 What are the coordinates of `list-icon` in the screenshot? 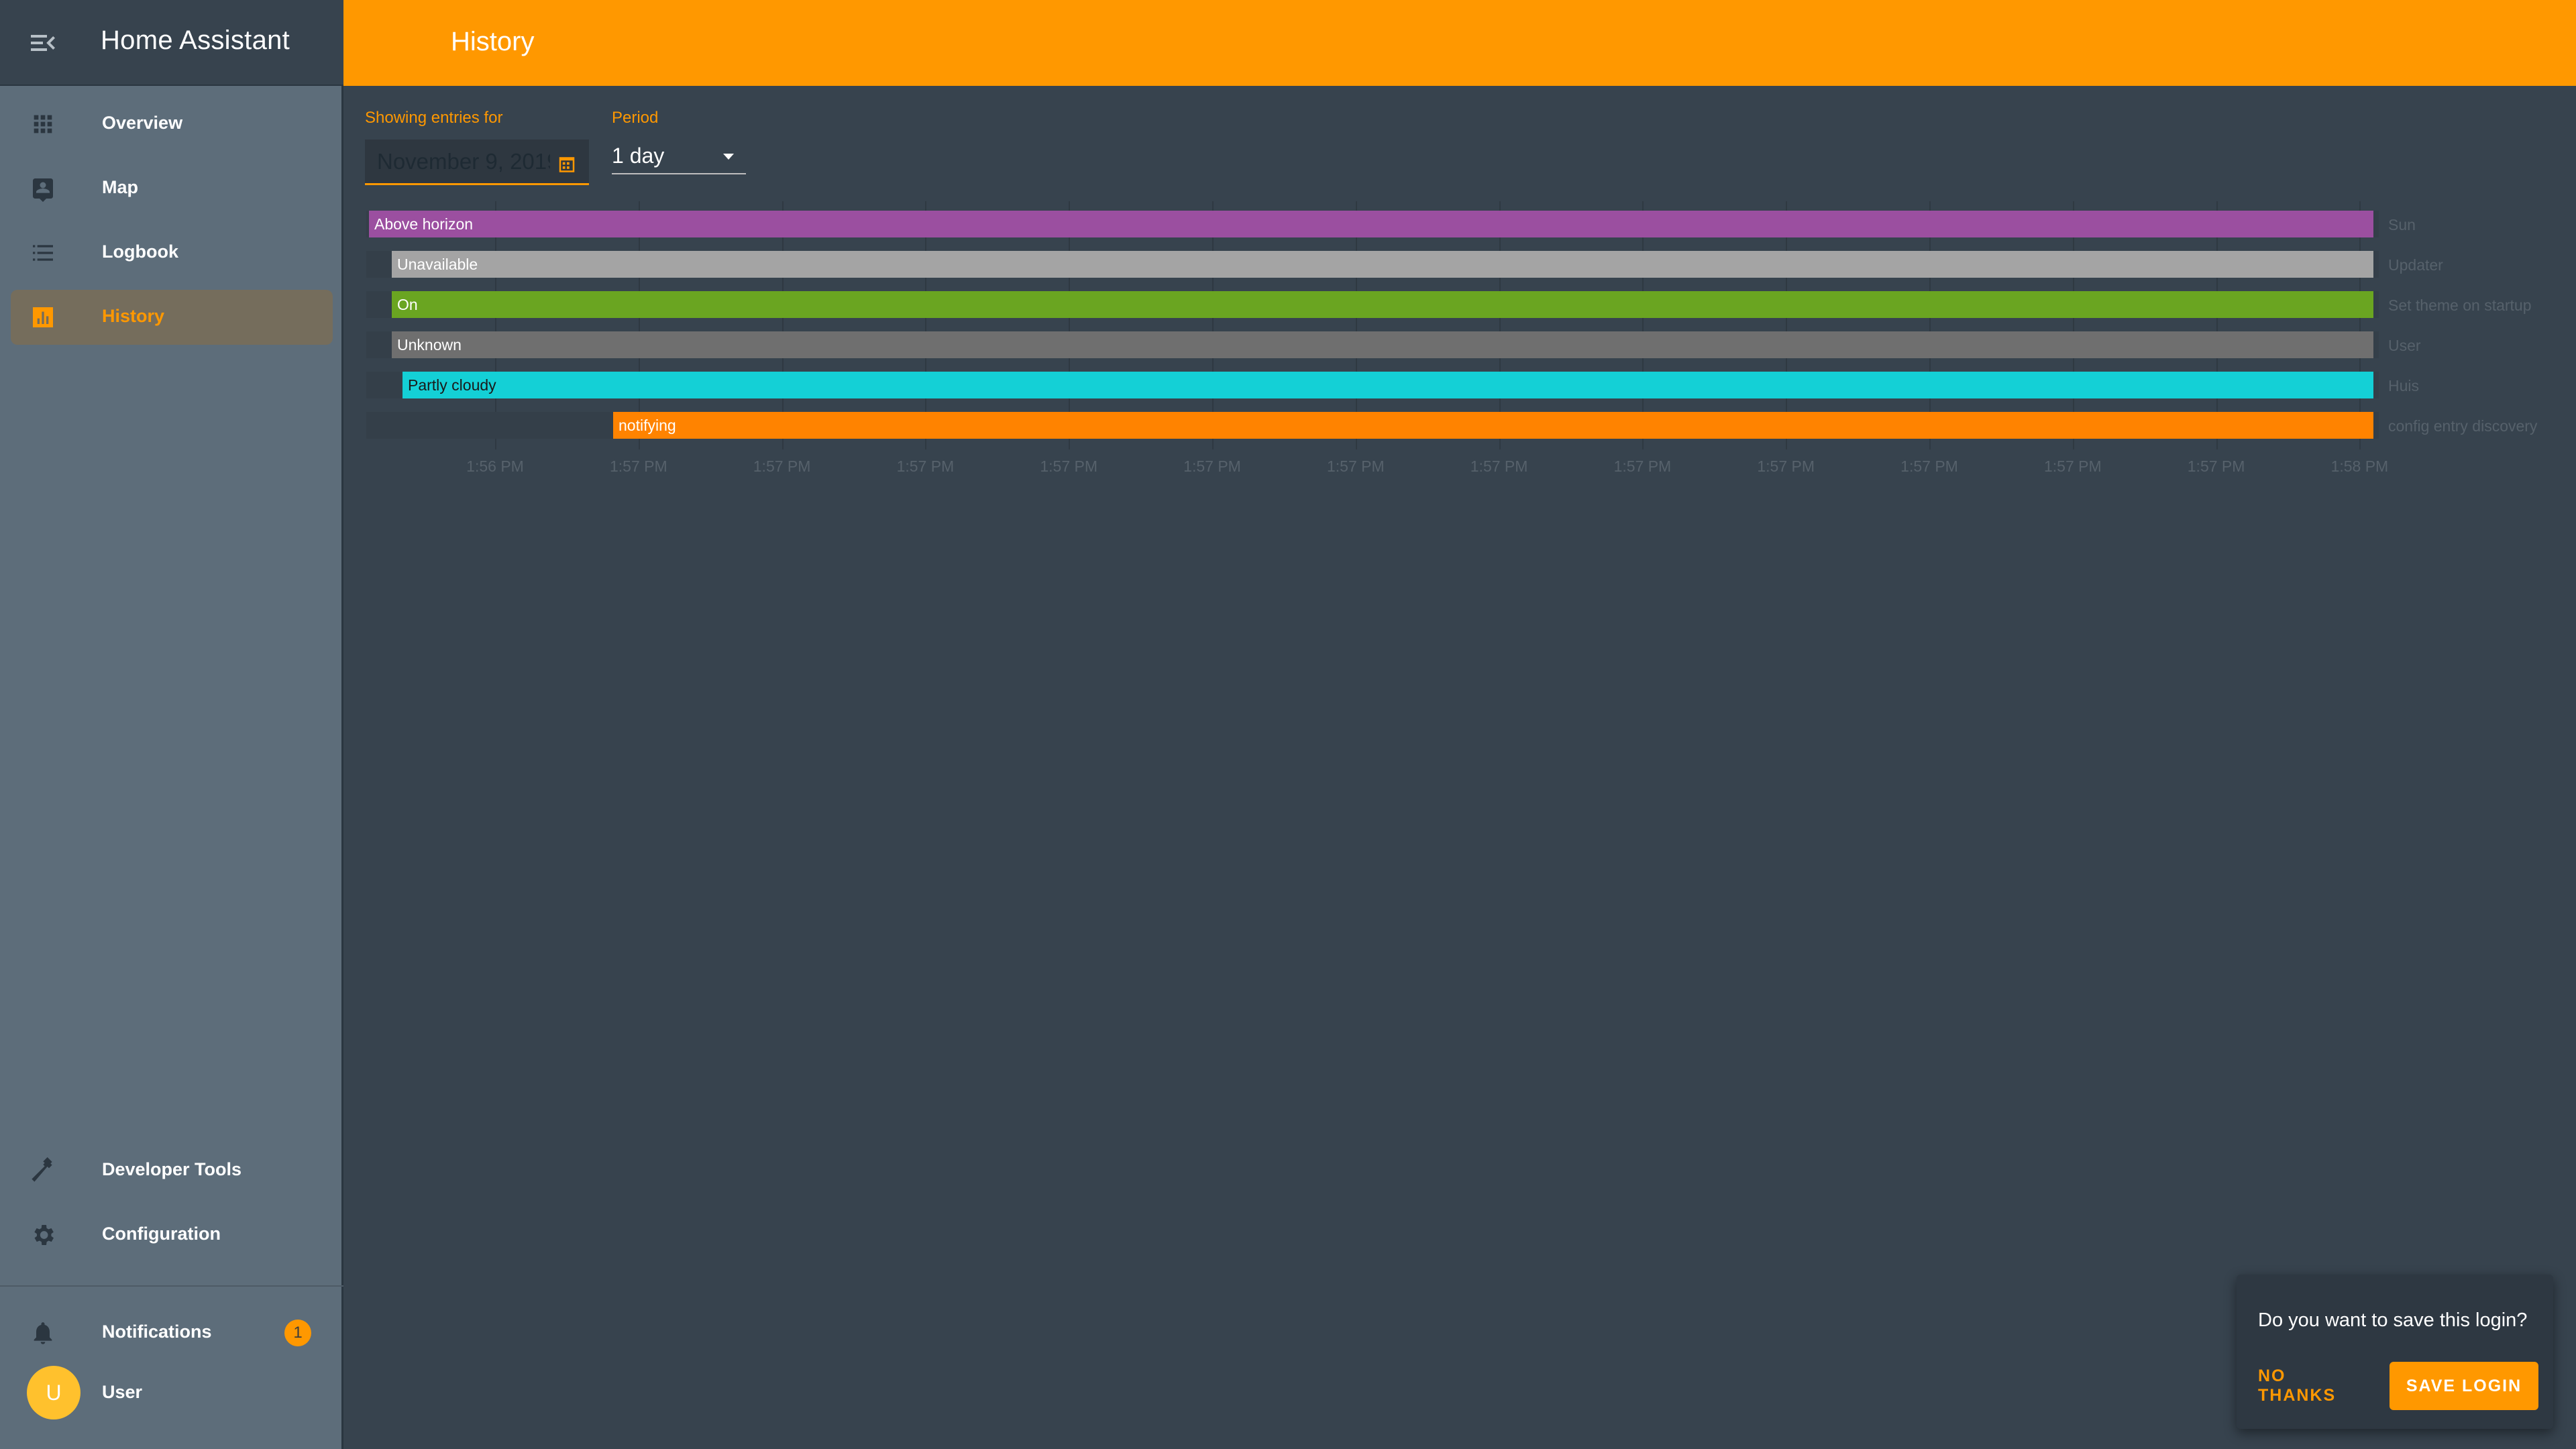 It's located at (43, 253).